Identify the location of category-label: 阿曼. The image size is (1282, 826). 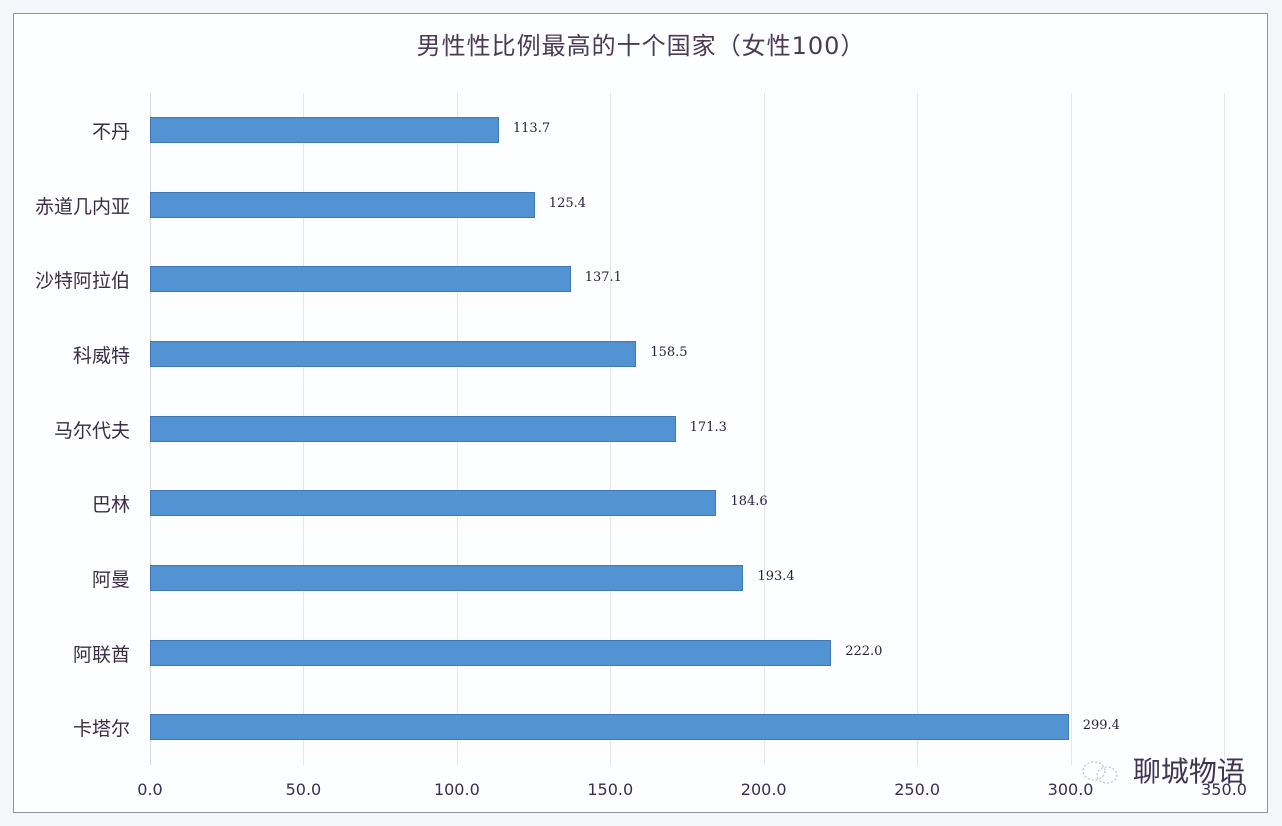
(110, 580).